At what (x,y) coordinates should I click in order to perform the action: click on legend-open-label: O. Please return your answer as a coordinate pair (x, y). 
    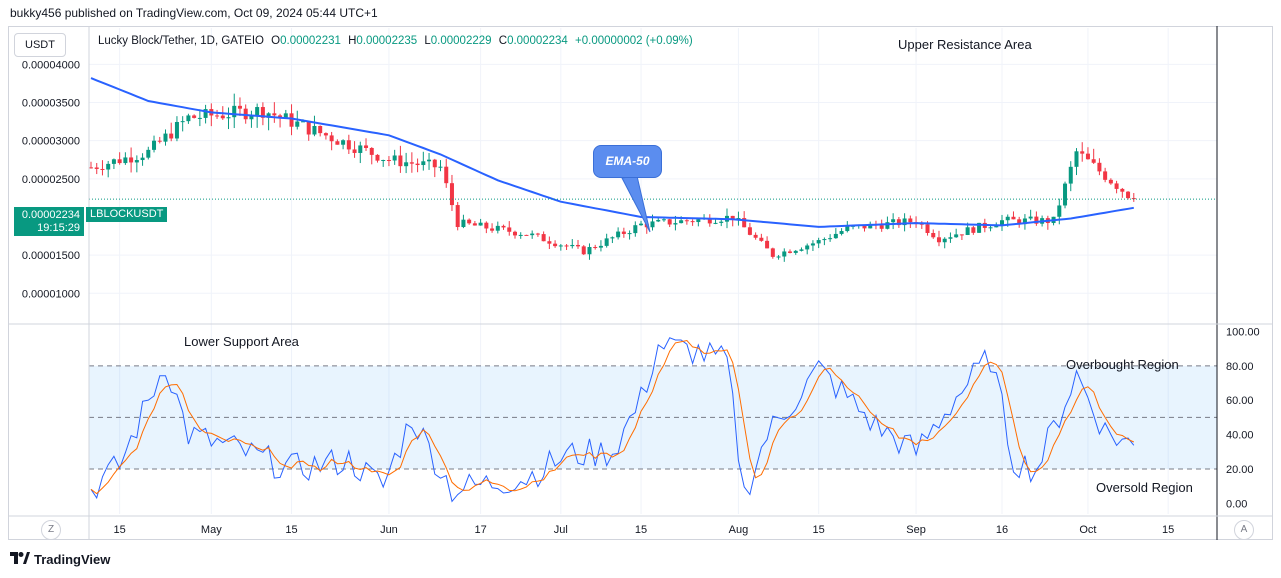
    Looking at the image, I should click on (276, 41).